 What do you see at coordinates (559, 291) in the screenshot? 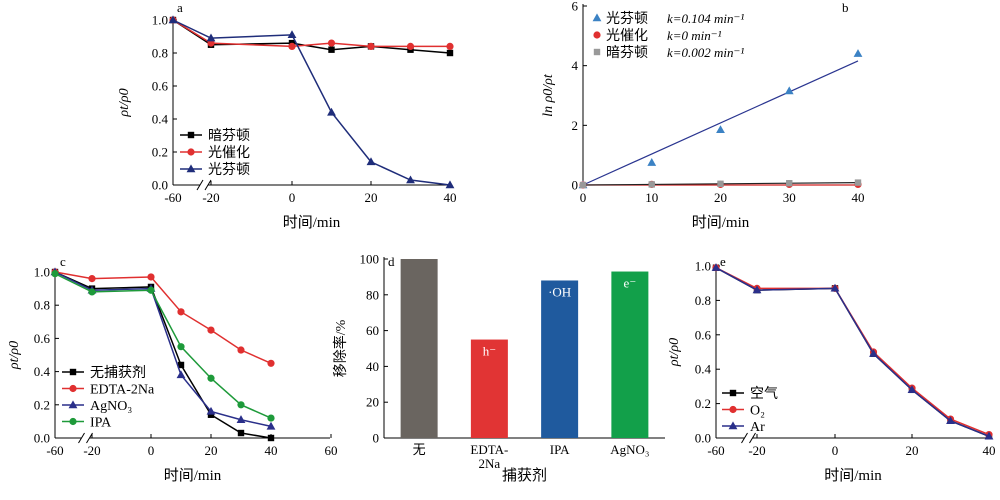
I see `bar-annotation: ·OH` at bounding box center [559, 291].